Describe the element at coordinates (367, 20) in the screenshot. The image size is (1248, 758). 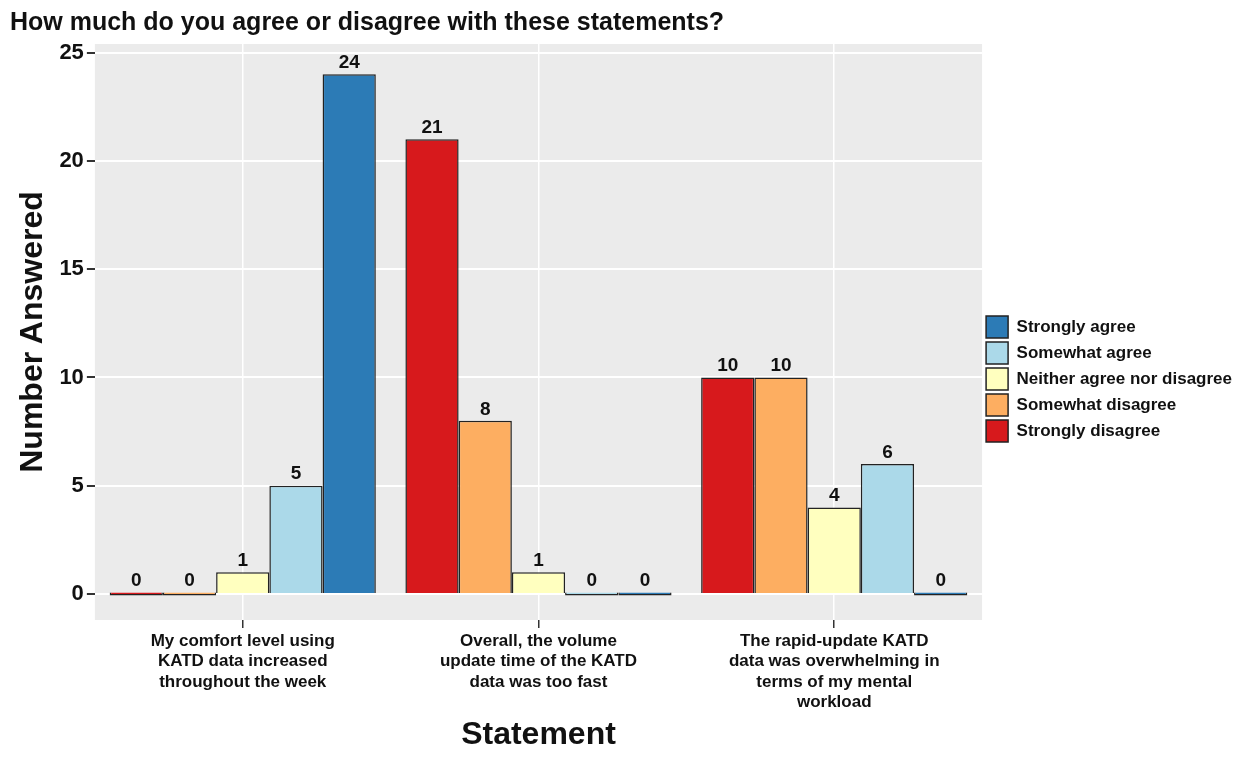
I see `chart-title: How much do you agree or disagree with these statements?` at that location.